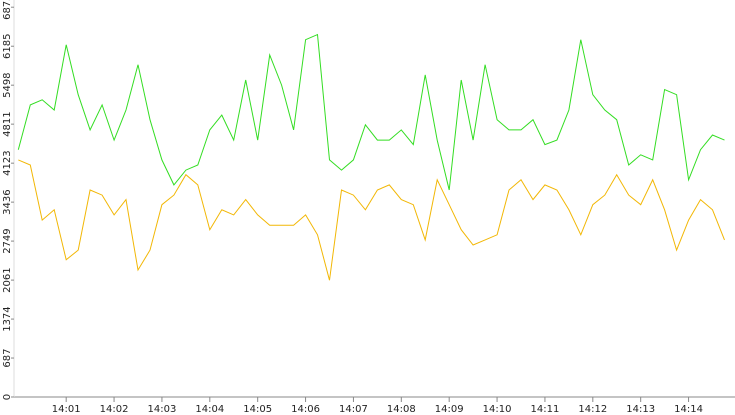 Image resolution: width=735 pixels, height=415 pixels. Describe the element at coordinates (66, 409) in the screenshot. I see `x-tick-label: 14:01` at that location.